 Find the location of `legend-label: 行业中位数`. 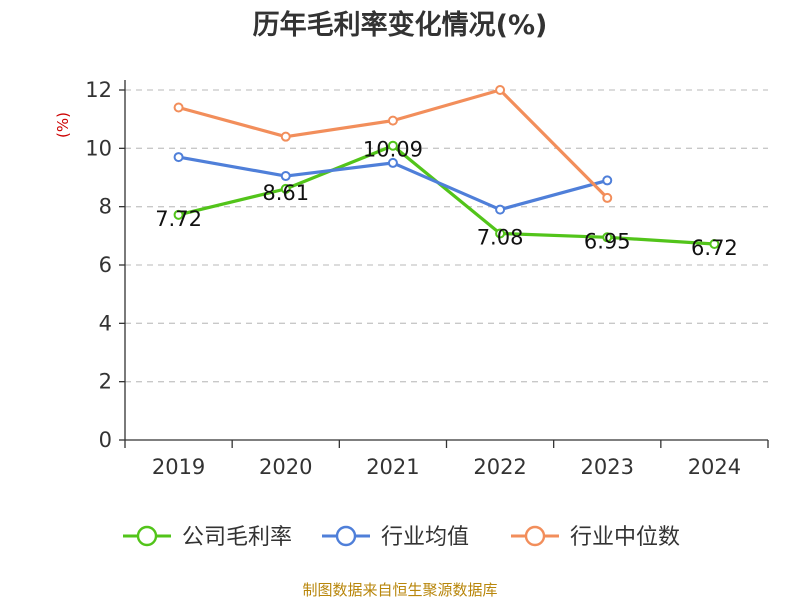

legend-label: 行业中位数 is located at coordinates (625, 537).